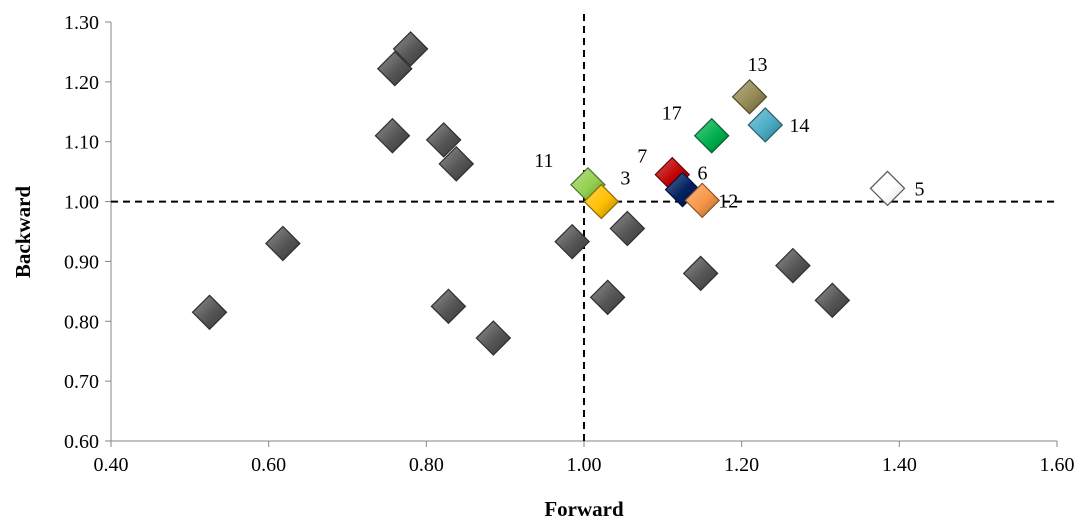  Describe the element at coordinates (584, 508) in the screenshot. I see `x-axis-title: Forward` at that location.